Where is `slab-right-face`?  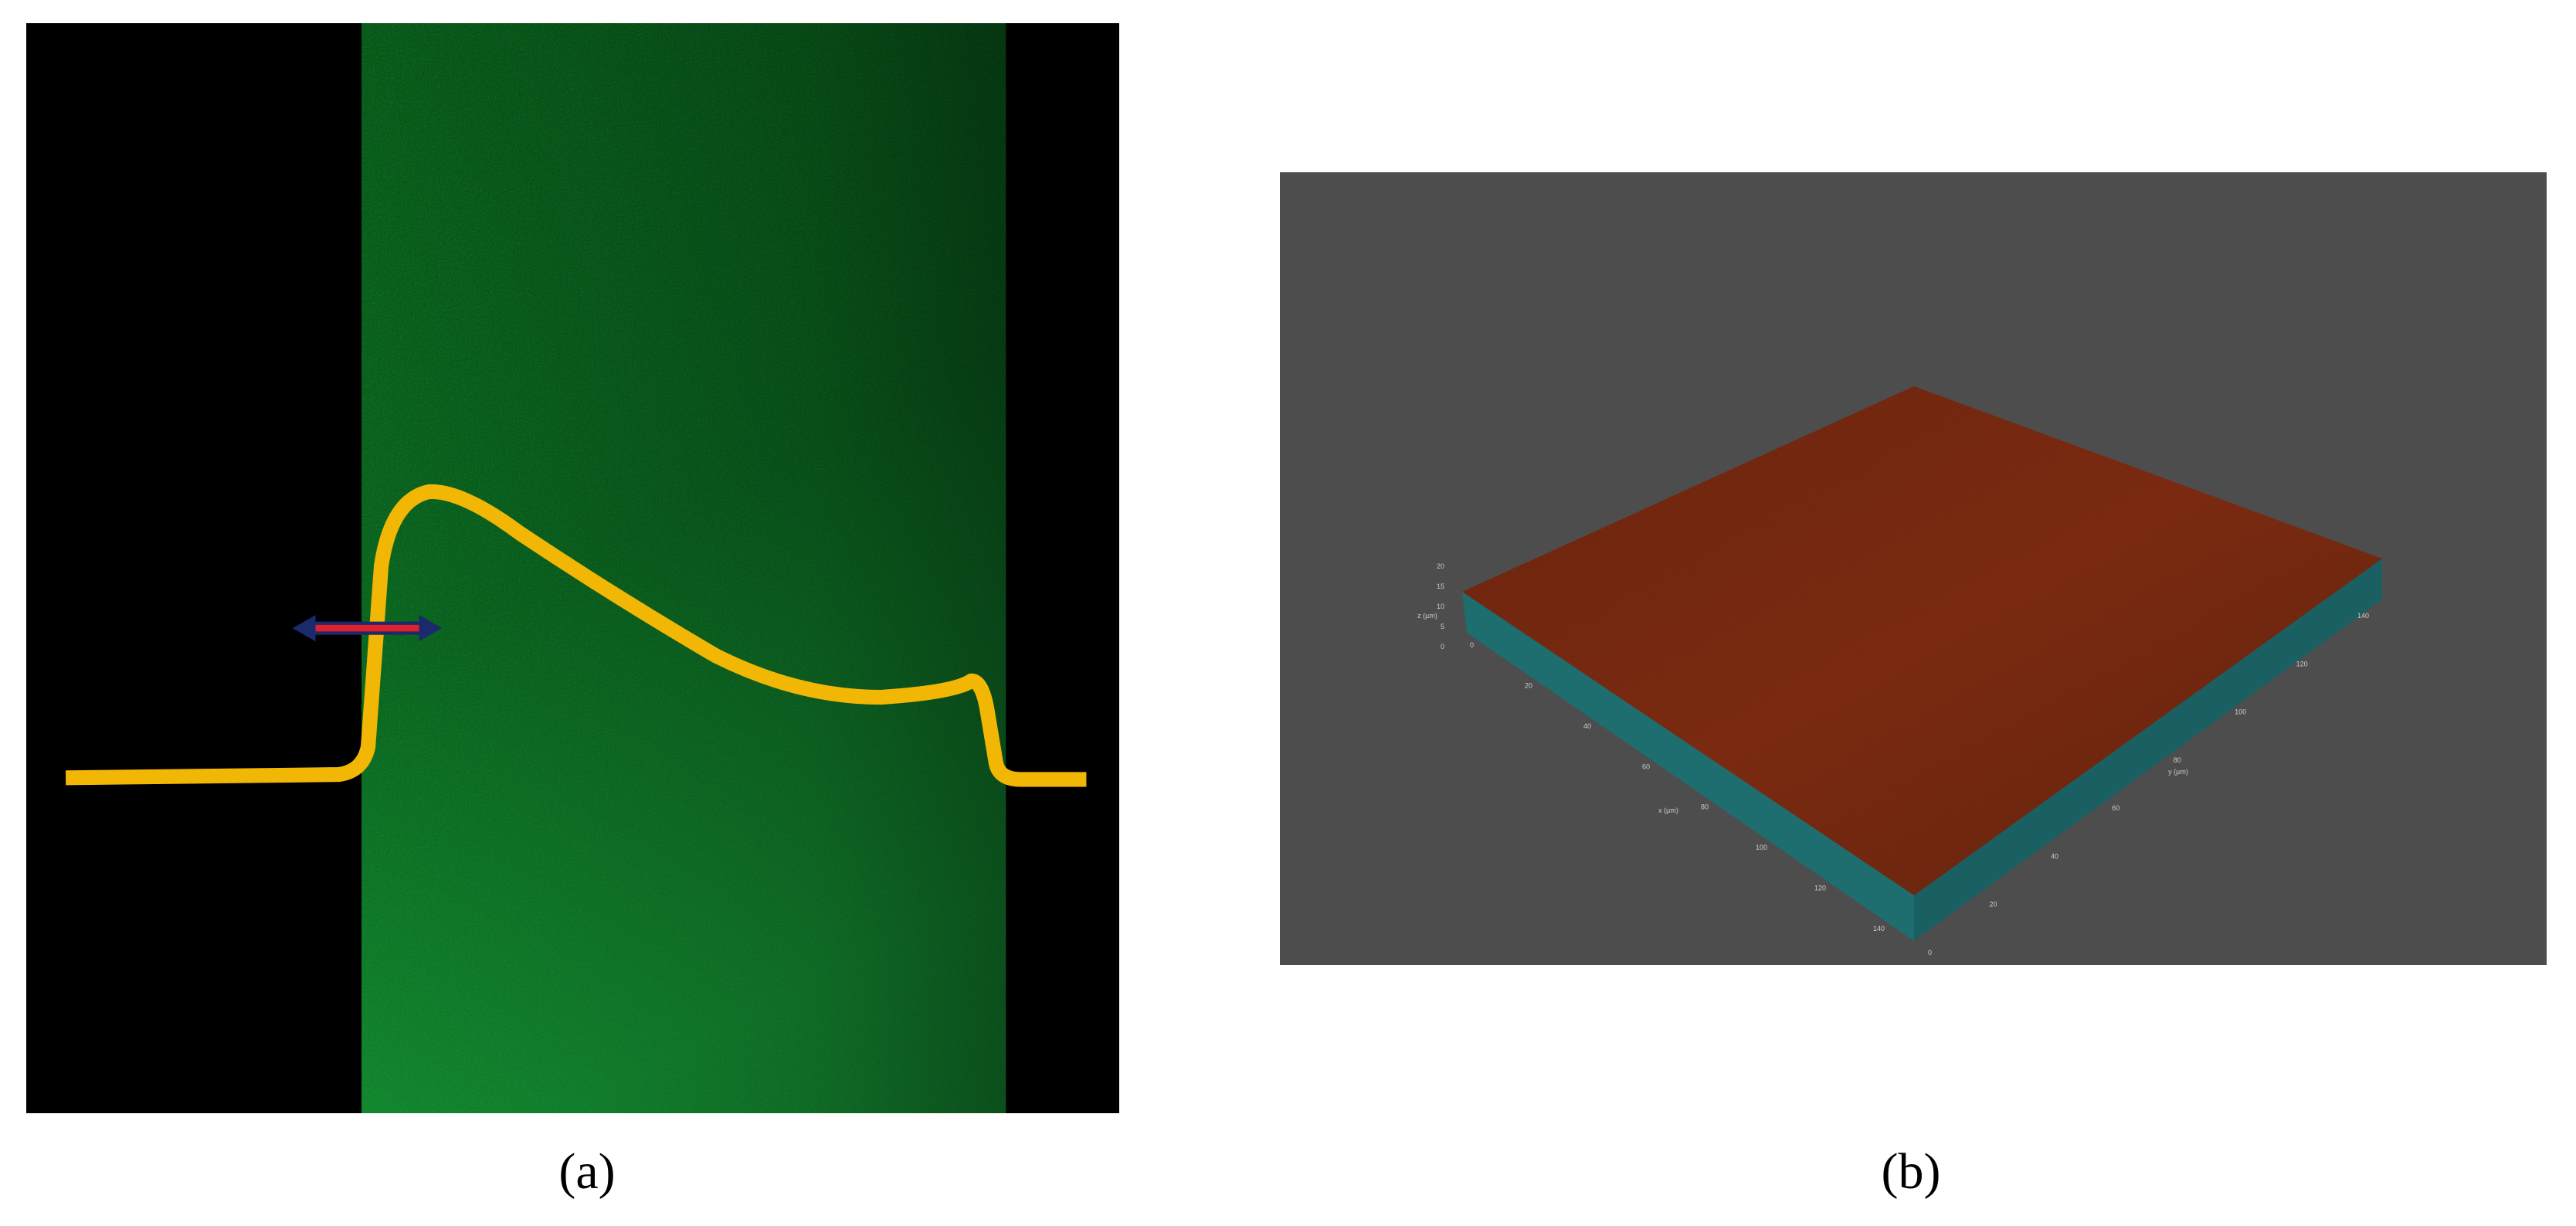 slab-right-face is located at coordinates (2148, 750).